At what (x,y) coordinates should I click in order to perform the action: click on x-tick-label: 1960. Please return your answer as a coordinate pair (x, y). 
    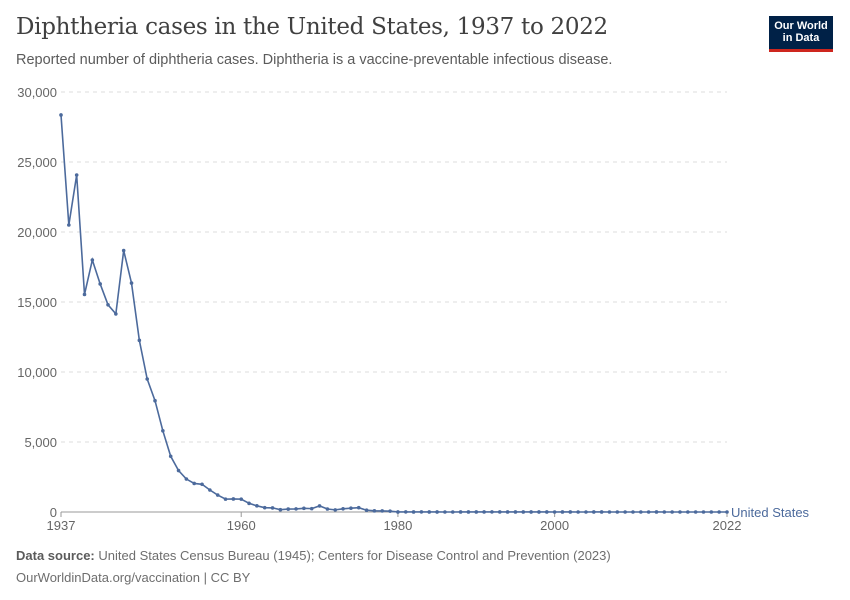
    Looking at the image, I should click on (241, 525).